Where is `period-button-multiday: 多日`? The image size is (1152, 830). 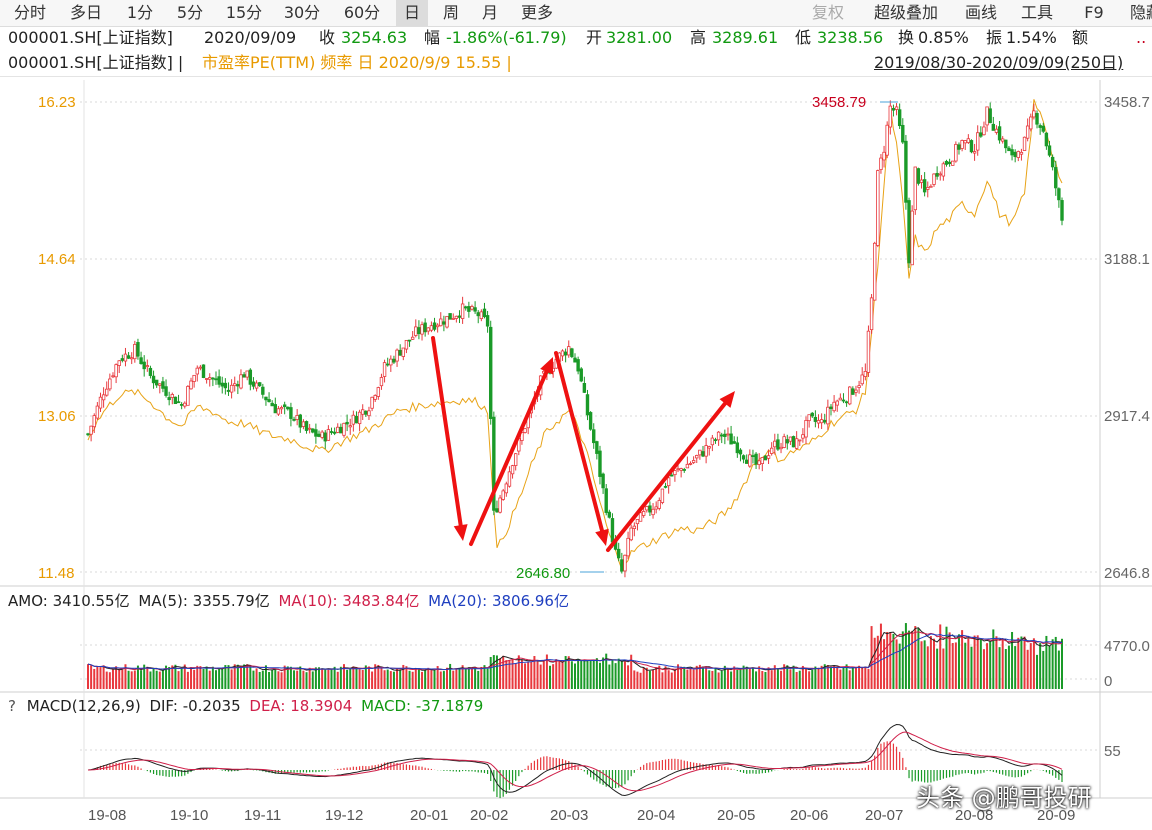
period-button-multiday: 多日 is located at coordinates (85, 12).